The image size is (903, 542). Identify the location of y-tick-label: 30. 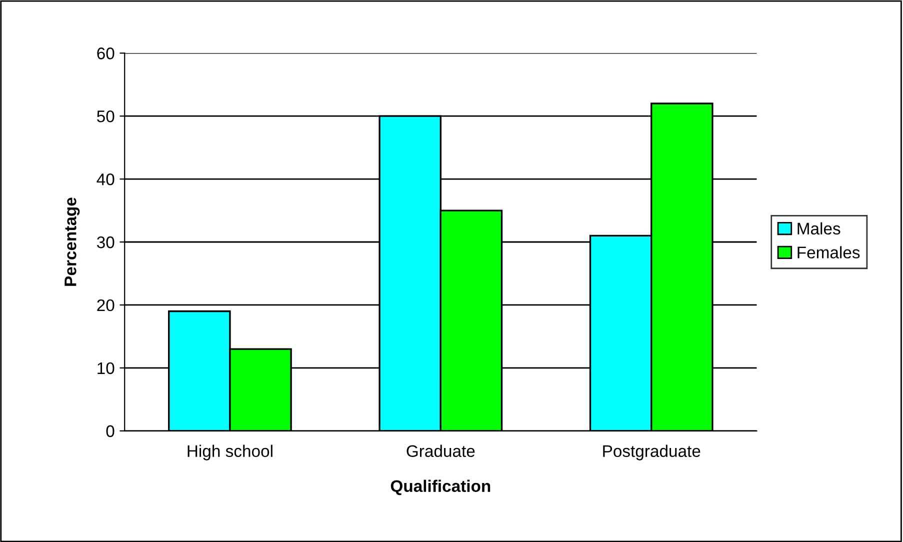
(105, 242).